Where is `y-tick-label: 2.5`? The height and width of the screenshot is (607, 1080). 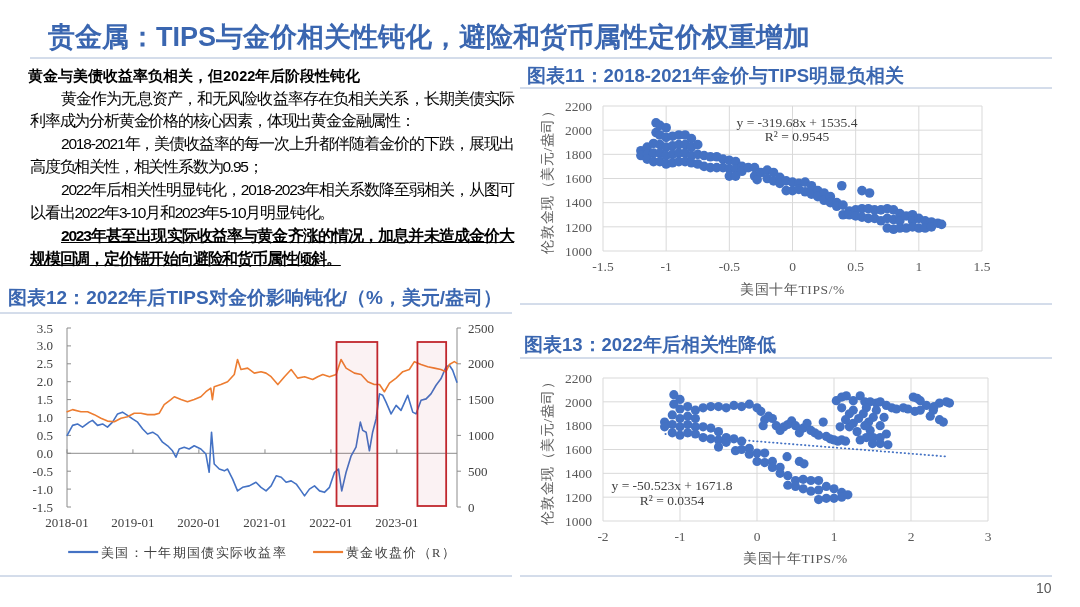 y-tick-label: 2.5 is located at coordinates (44, 364).